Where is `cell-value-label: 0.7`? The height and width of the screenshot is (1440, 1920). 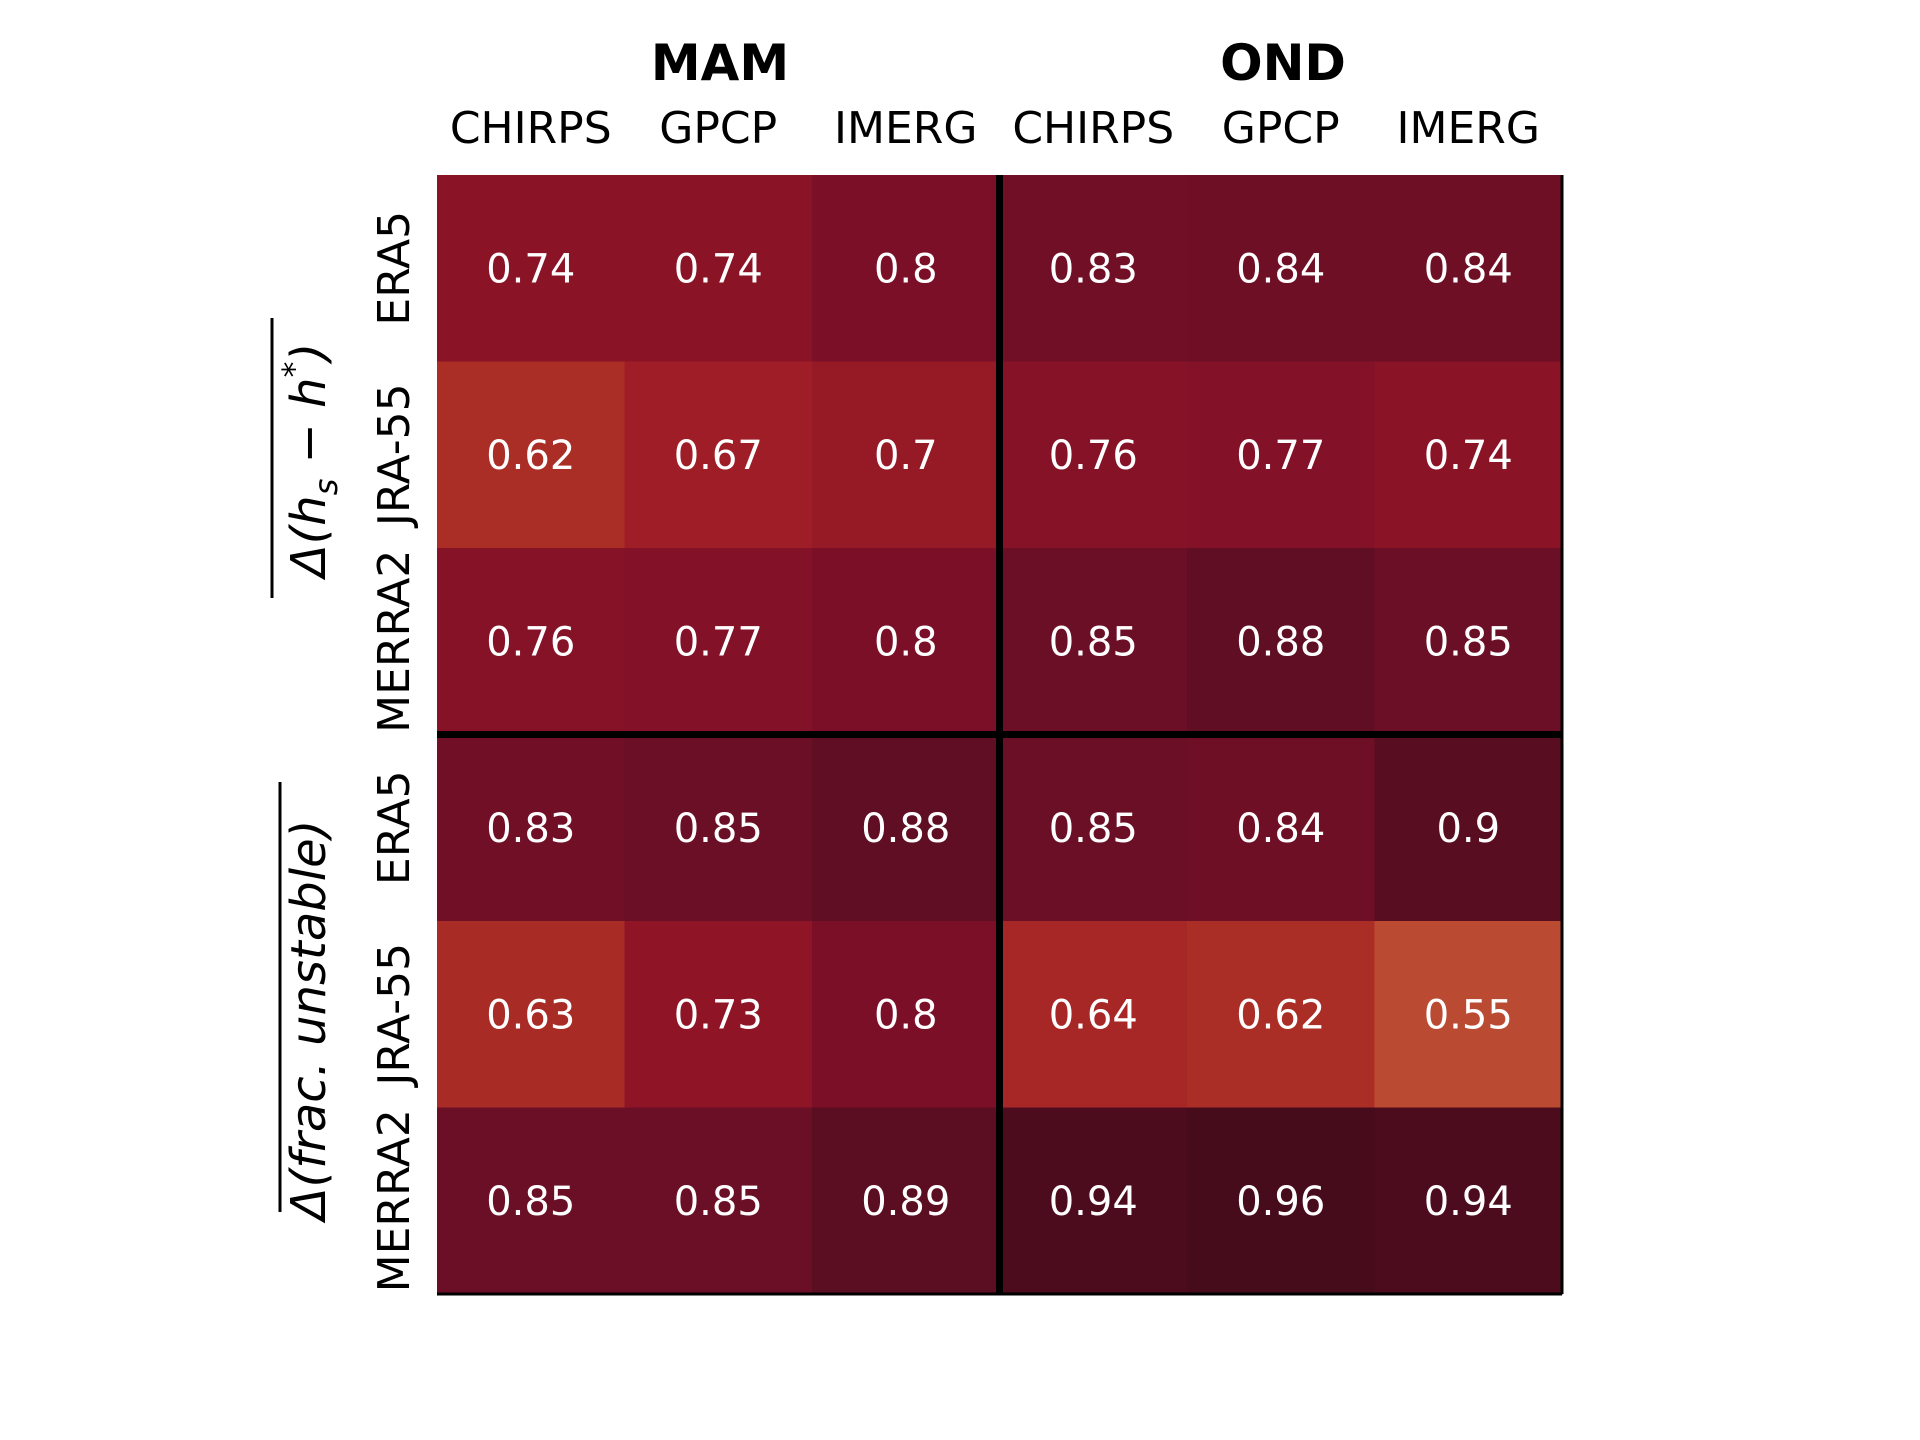 cell-value-label: 0.7 is located at coordinates (906, 456).